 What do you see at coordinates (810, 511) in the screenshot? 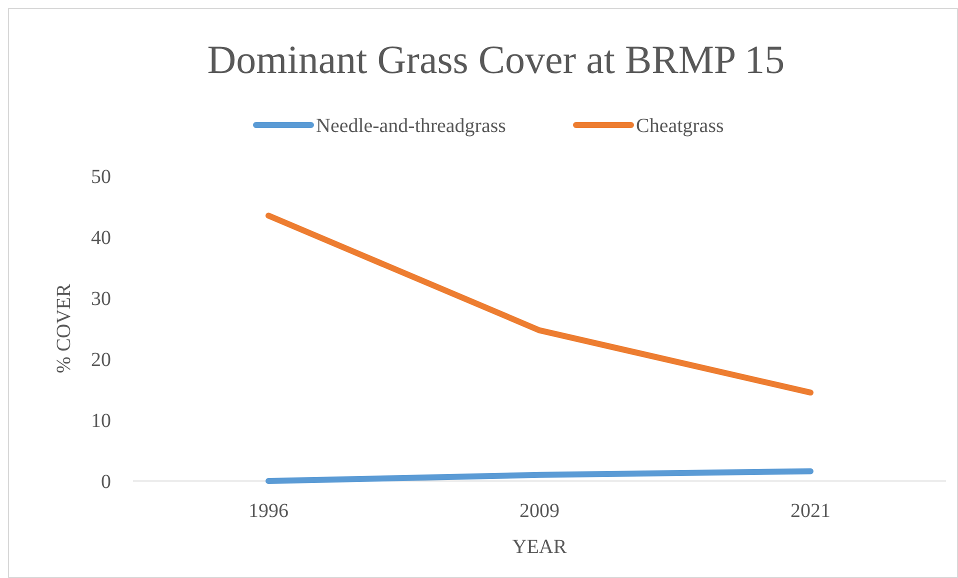
I see `x-tick-label: 2021` at bounding box center [810, 511].